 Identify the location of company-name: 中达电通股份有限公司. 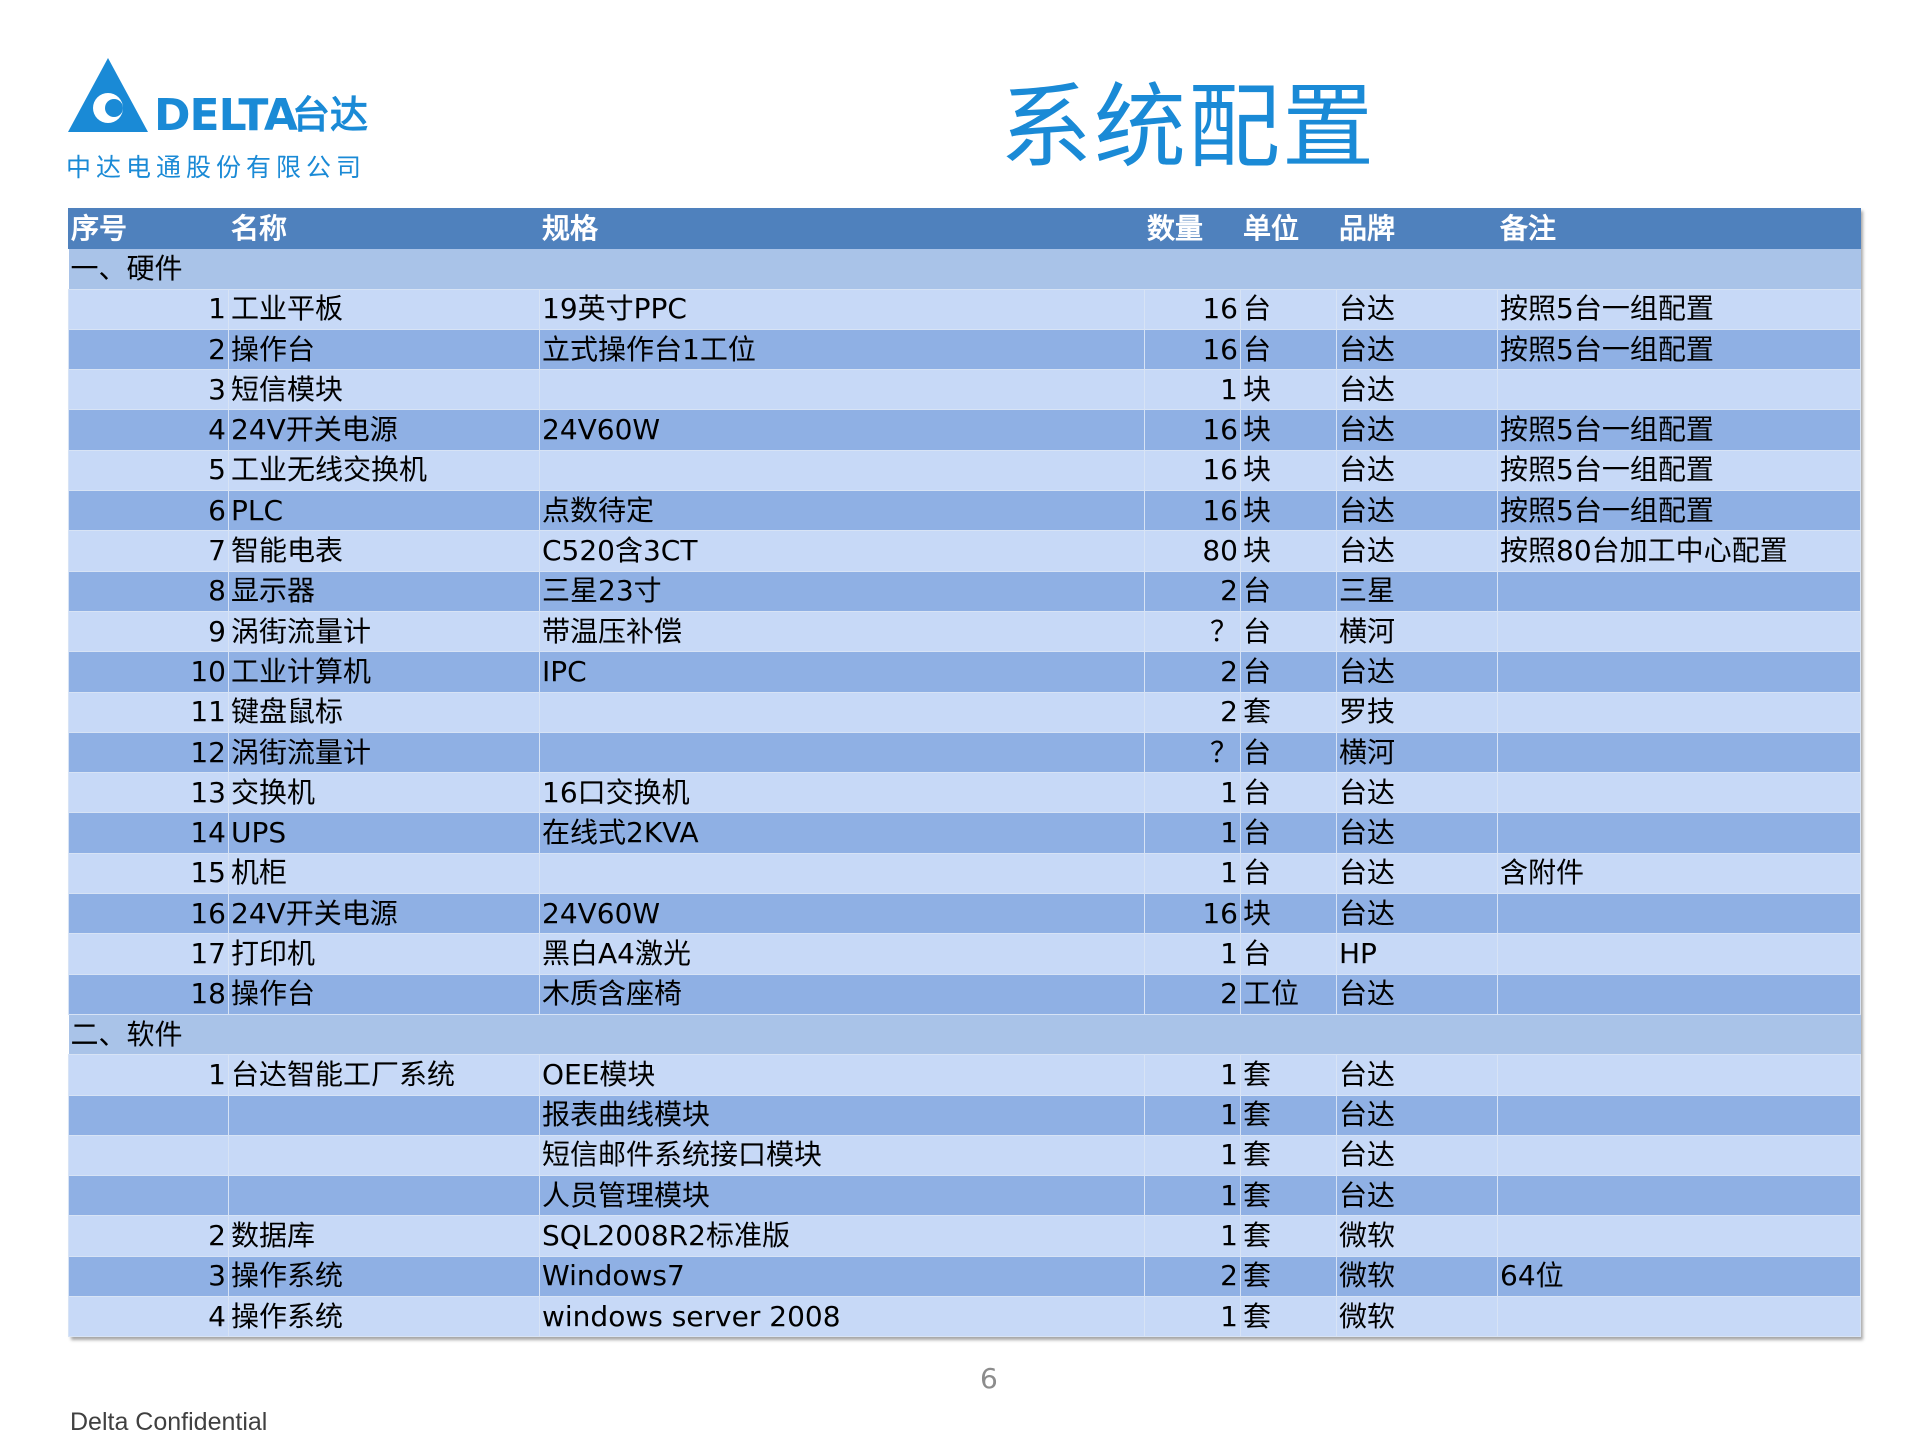
(216, 167).